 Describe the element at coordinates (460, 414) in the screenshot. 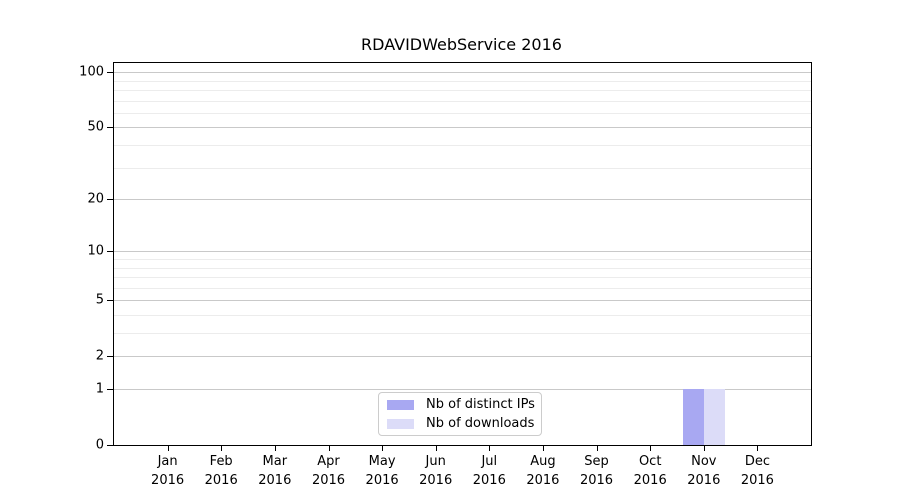

I see `legend: Nb of distinct IPs Nb of downloads` at that location.